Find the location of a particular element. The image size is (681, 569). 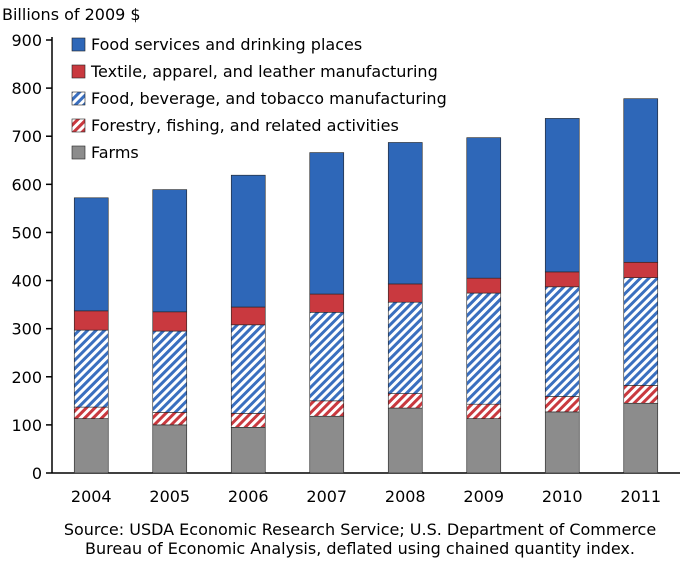

legend-item-farms: Farms is located at coordinates (105, 152).